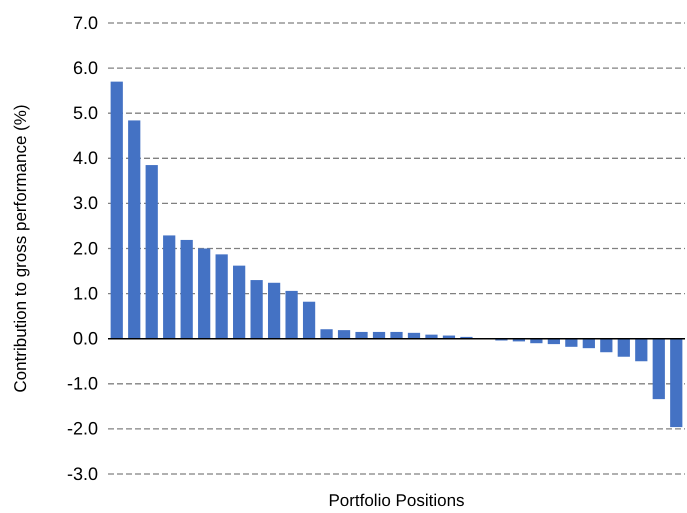 The height and width of the screenshot is (513, 687). Describe the element at coordinates (85, 293) in the screenshot. I see `y-tick-label: 1.0` at that location.